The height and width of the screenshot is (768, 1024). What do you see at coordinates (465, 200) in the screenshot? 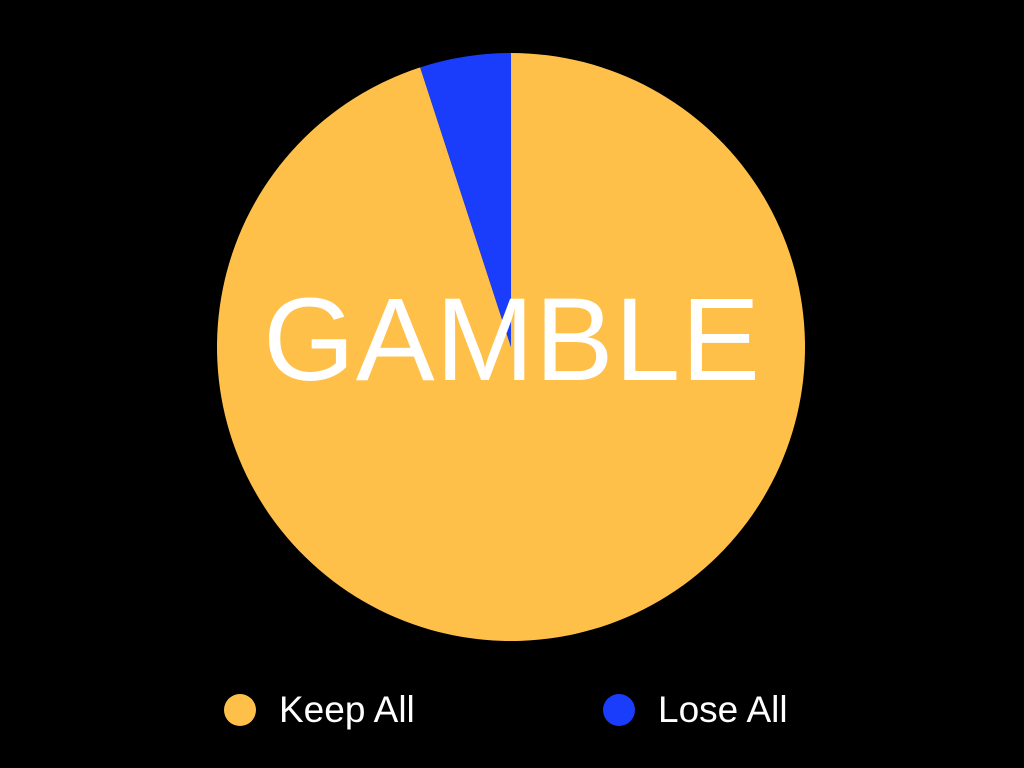
I see `pie-slice-lose-all` at bounding box center [465, 200].